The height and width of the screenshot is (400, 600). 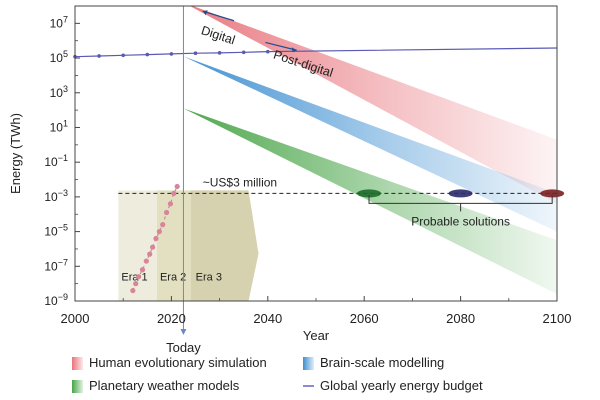 I want to click on x-tick-label: 2100, so click(x=557, y=318).